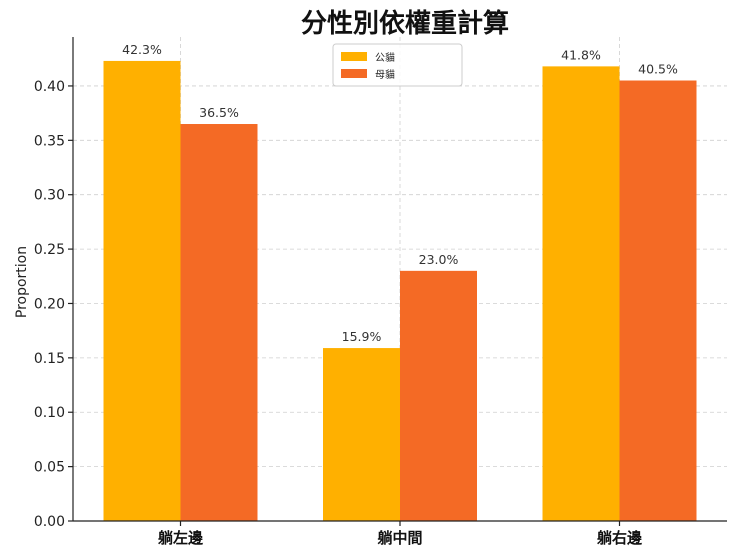 The height and width of the screenshot is (555, 740). What do you see at coordinates (385, 74) in the screenshot?
I see `legend-label: 母貓` at bounding box center [385, 74].